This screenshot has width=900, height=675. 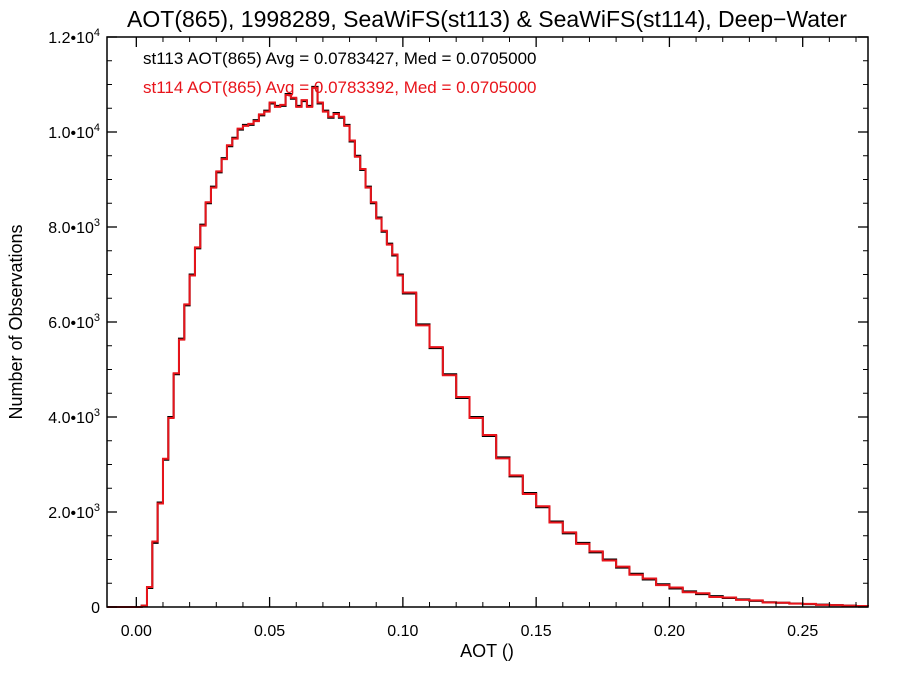 I want to click on y-tick-label: 8.0•103, so click(x=74, y=227).